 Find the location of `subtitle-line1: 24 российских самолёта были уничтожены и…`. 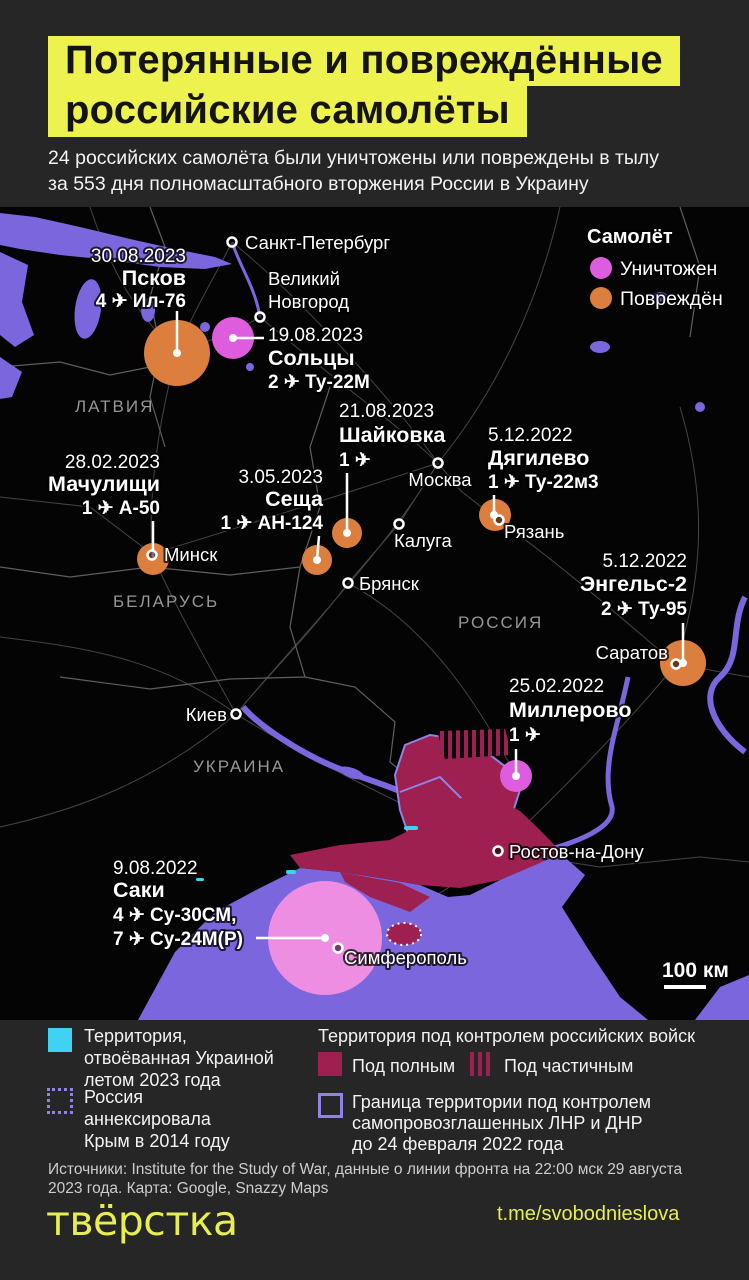

subtitle-line1: 24 российских самолёта были уничтожены и… is located at coordinates (354, 158).